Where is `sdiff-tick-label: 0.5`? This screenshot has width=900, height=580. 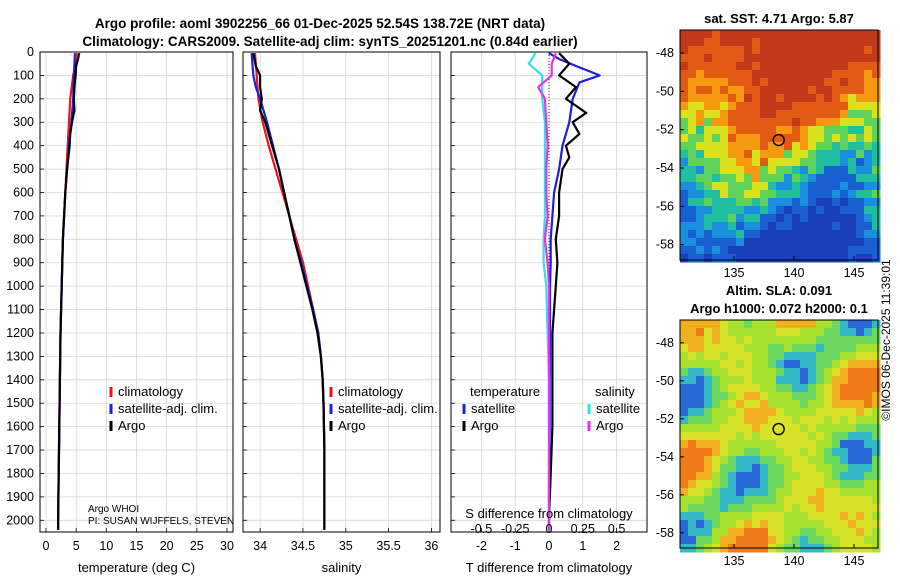
sdiff-tick-label: 0.5 is located at coordinates (616, 529).